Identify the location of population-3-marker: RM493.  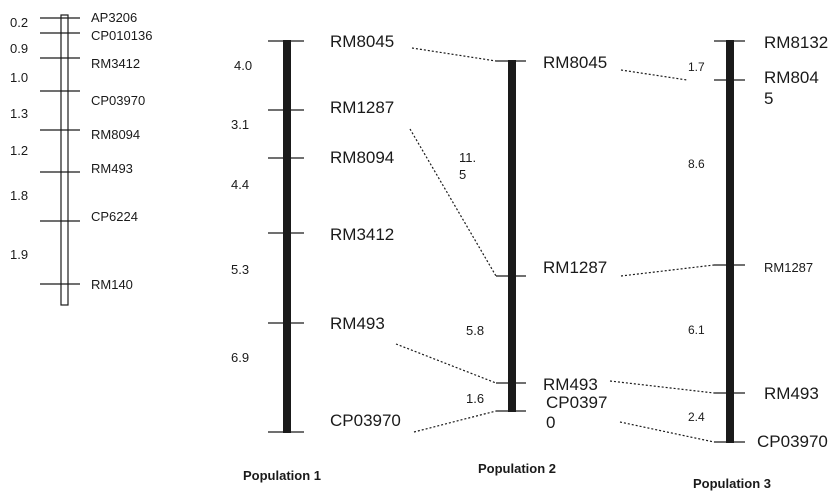
(791, 393).